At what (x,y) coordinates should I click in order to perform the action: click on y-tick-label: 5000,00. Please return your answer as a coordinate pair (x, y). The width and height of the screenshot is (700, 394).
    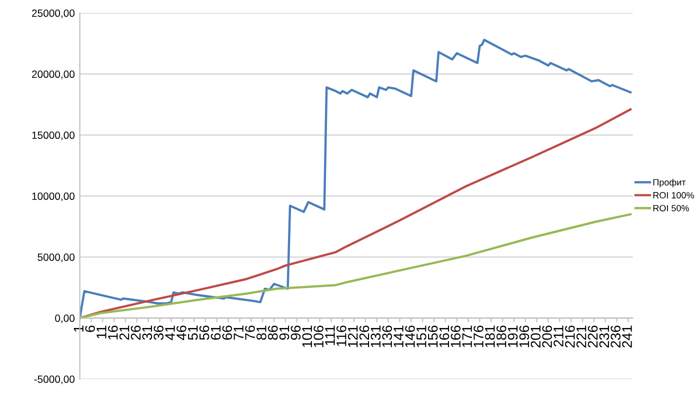
    Looking at the image, I should click on (56, 258).